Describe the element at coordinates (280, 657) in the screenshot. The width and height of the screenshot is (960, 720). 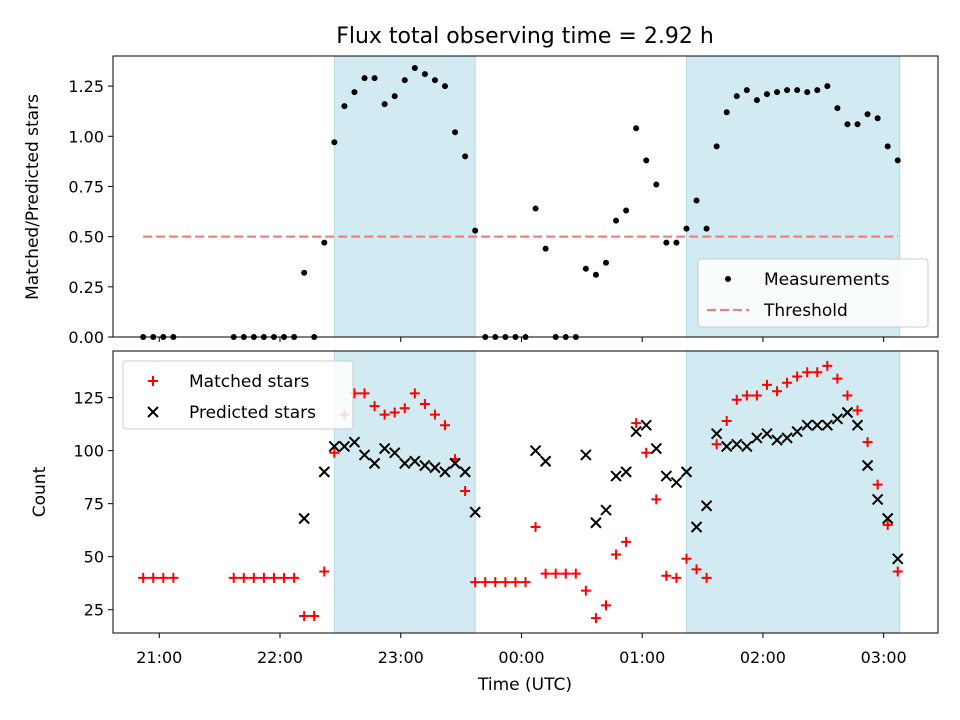
I see `x-tick-label: 22:00` at that location.